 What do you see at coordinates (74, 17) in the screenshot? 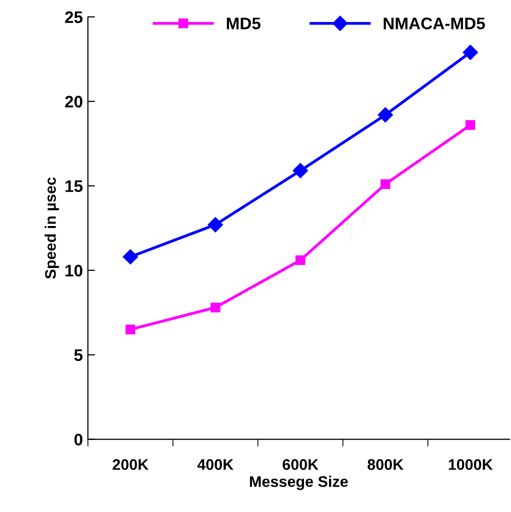
I see `y-tick-label: 25` at bounding box center [74, 17].